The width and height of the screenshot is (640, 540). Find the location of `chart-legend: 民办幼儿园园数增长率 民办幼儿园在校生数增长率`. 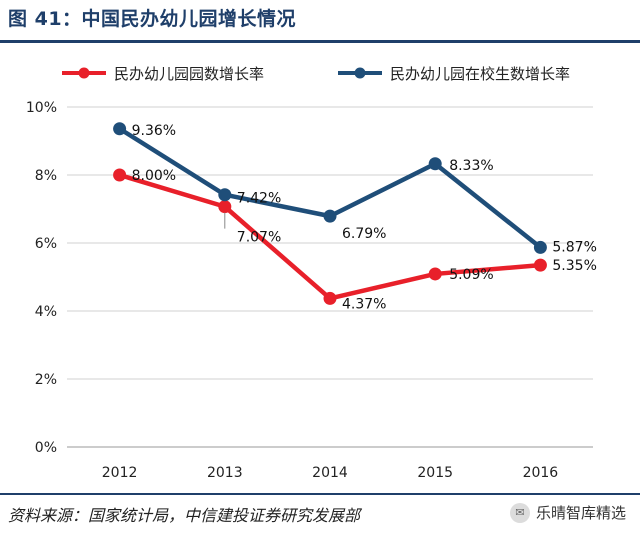

chart-legend: 民办幼儿园园数增长率 民办幼儿园在校生数增长率 is located at coordinates (316, 74).